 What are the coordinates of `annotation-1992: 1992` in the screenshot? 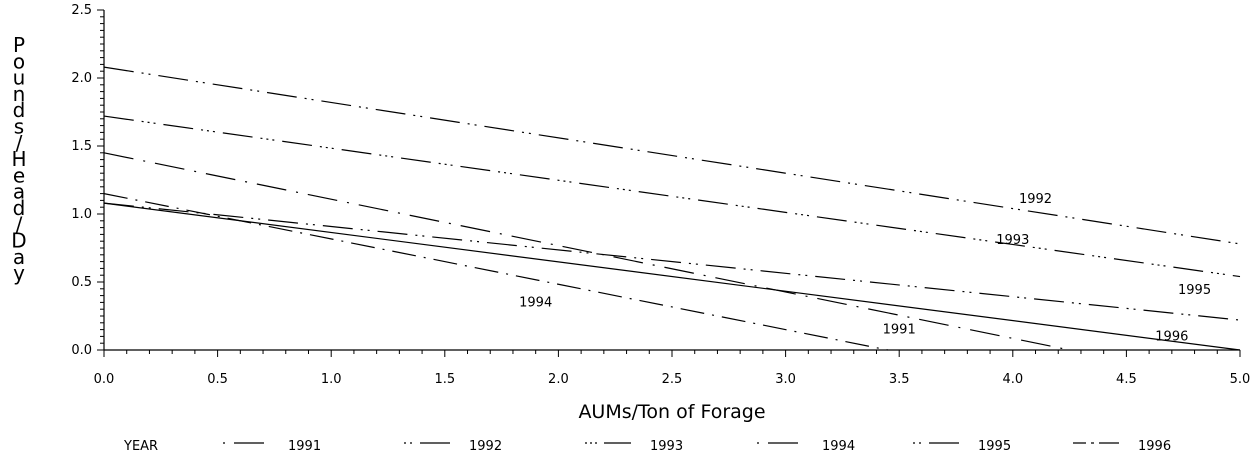 It's located at (1035, 199).